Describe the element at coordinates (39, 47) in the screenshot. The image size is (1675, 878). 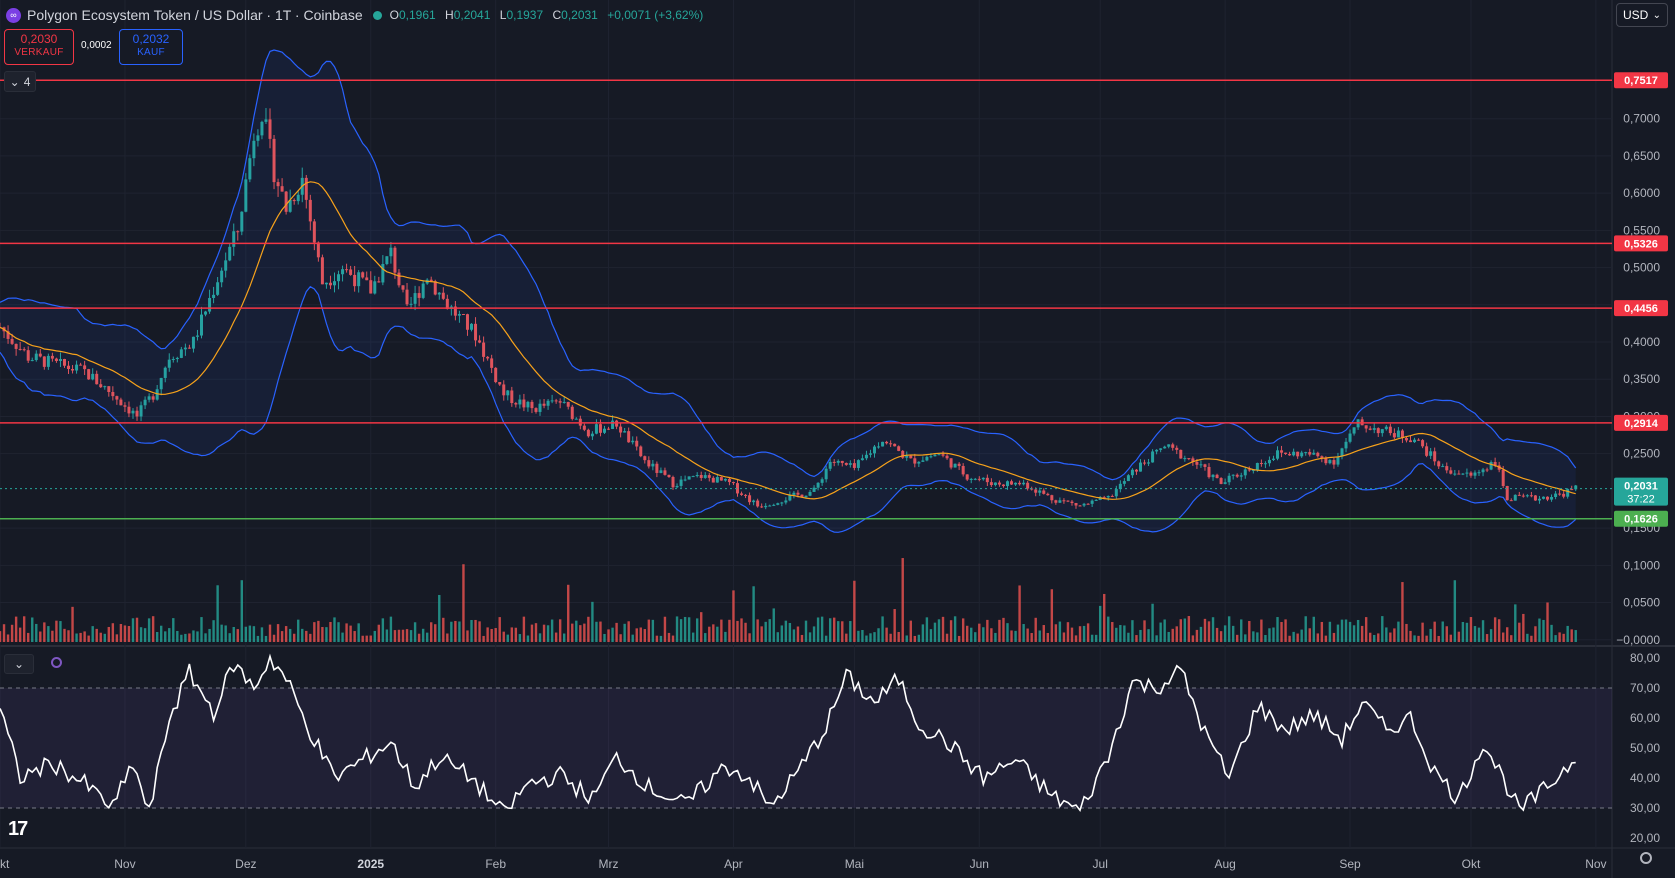
I see `sell-button: 0,2030 VERKAUF` at that location.